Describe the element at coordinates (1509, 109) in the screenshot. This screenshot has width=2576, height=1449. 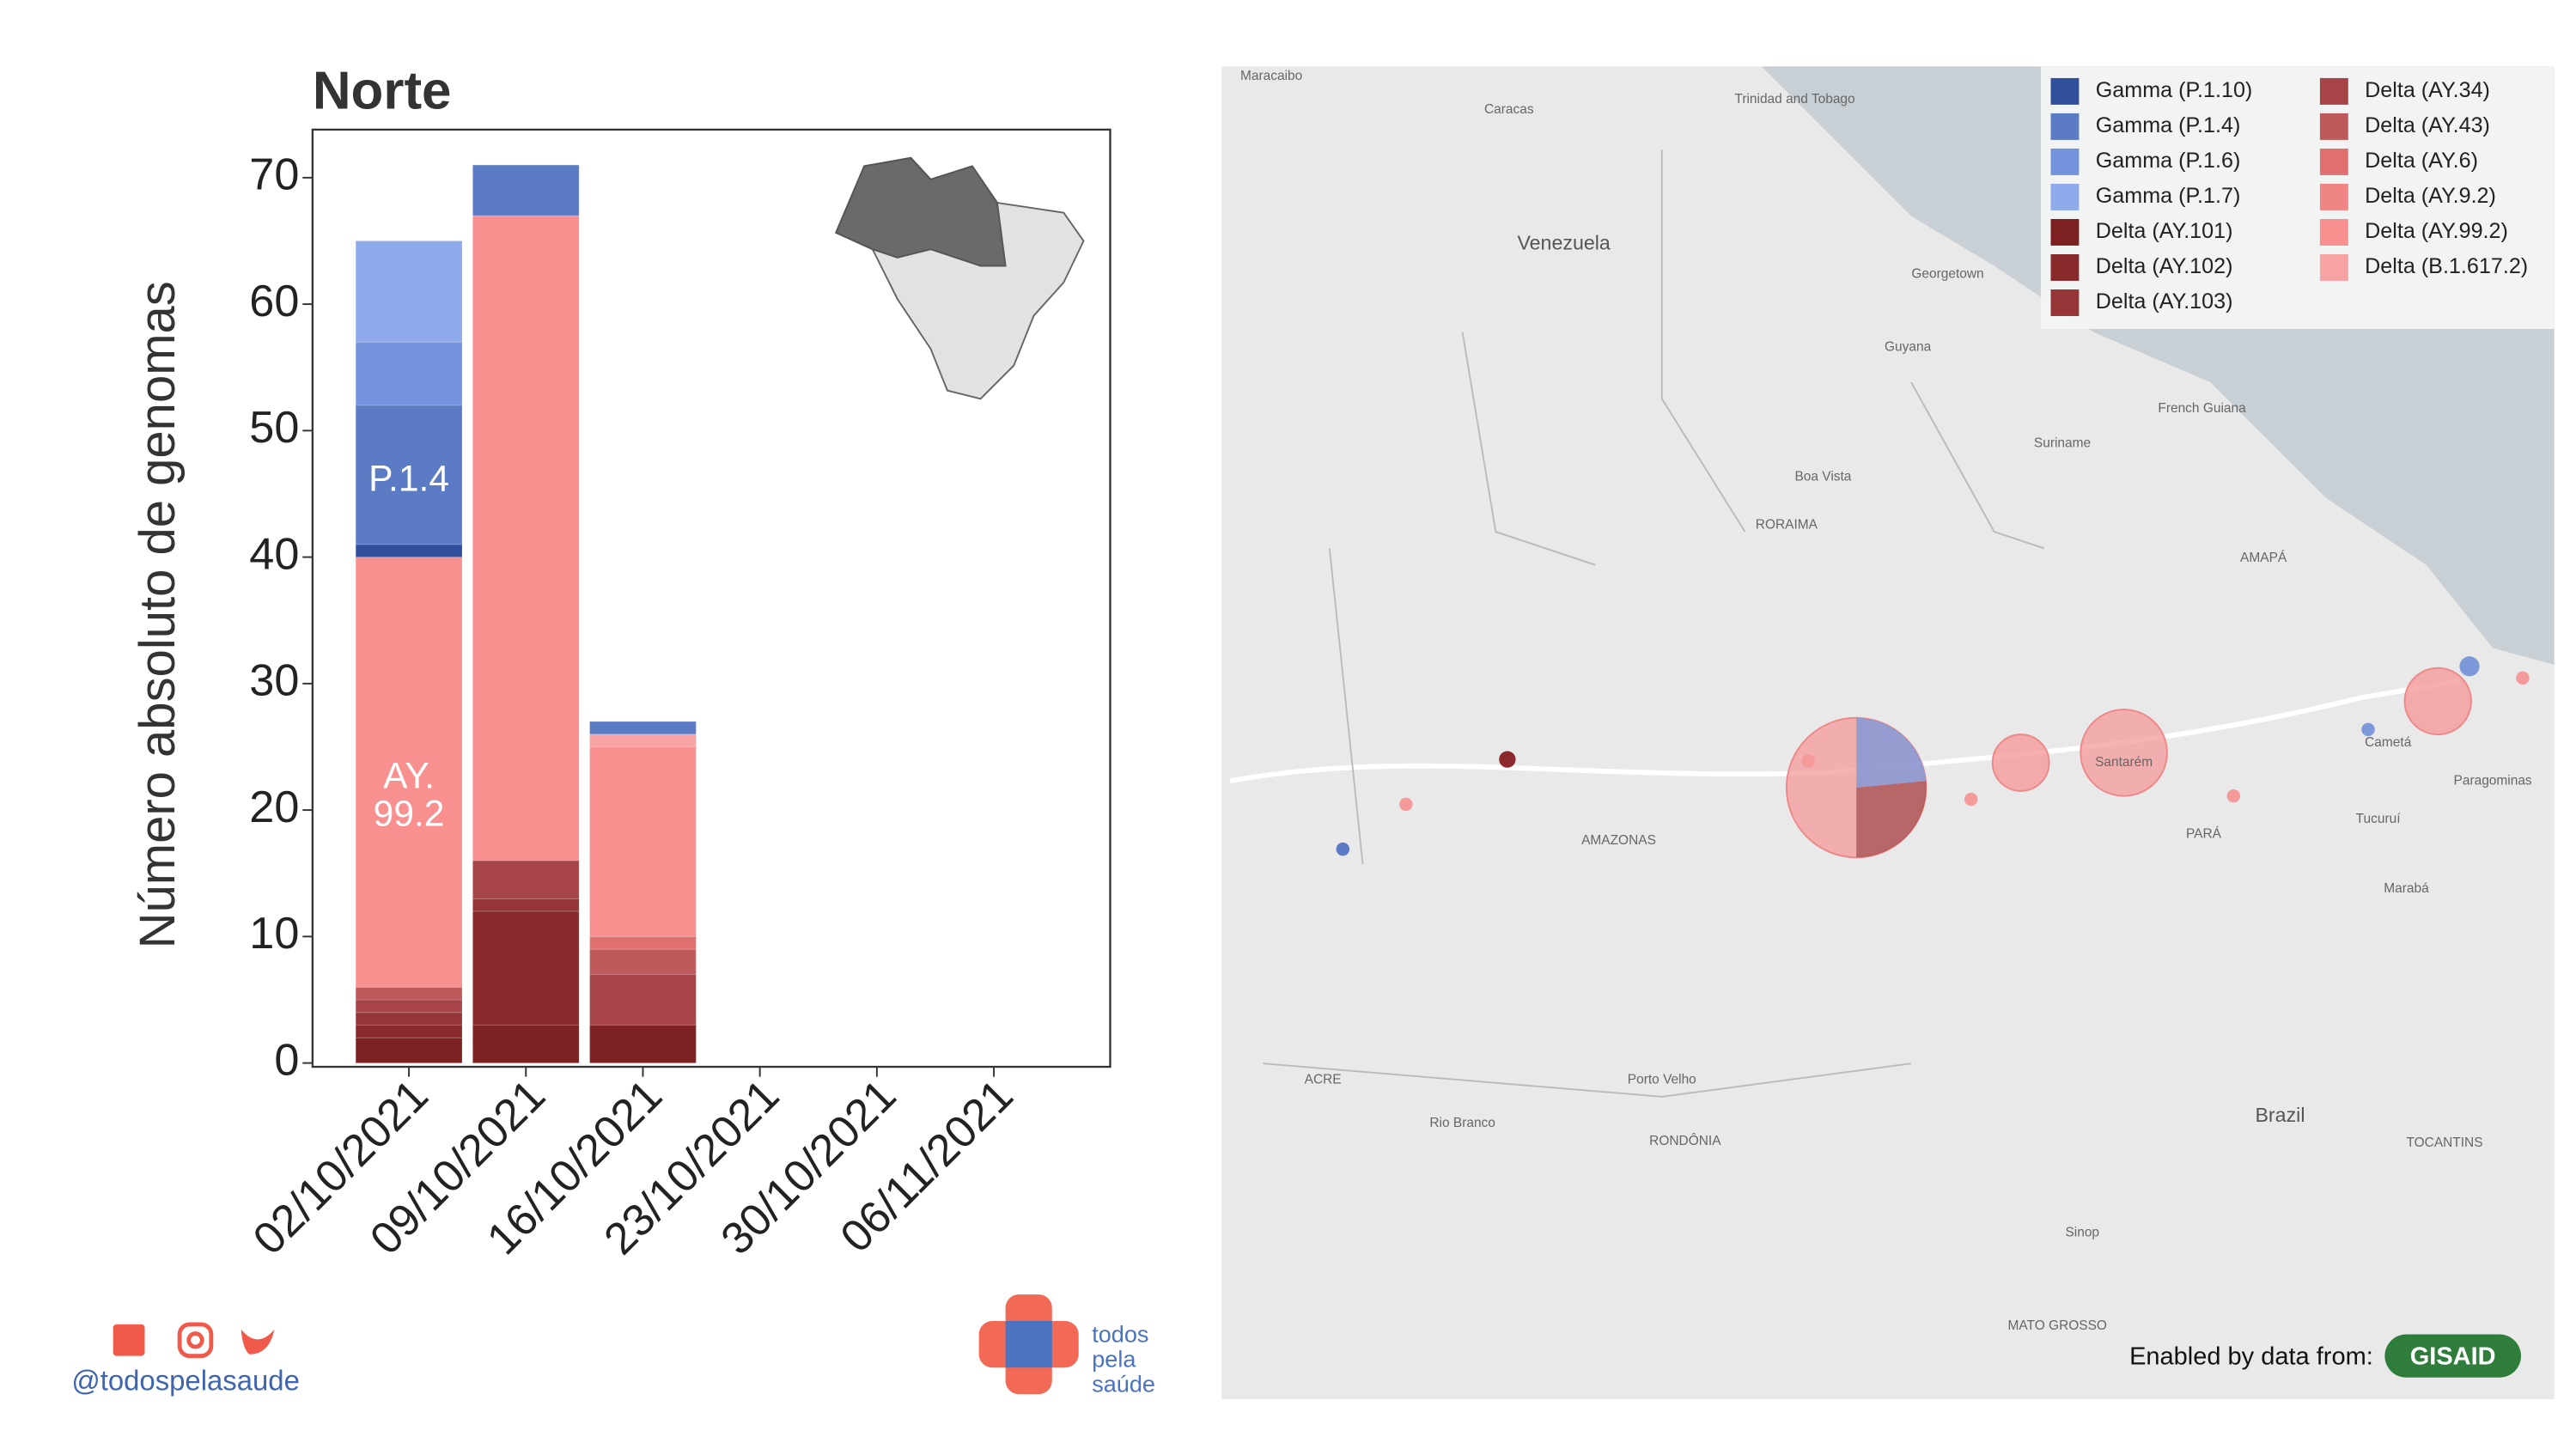
I see `map-label: Caracas` at that location.